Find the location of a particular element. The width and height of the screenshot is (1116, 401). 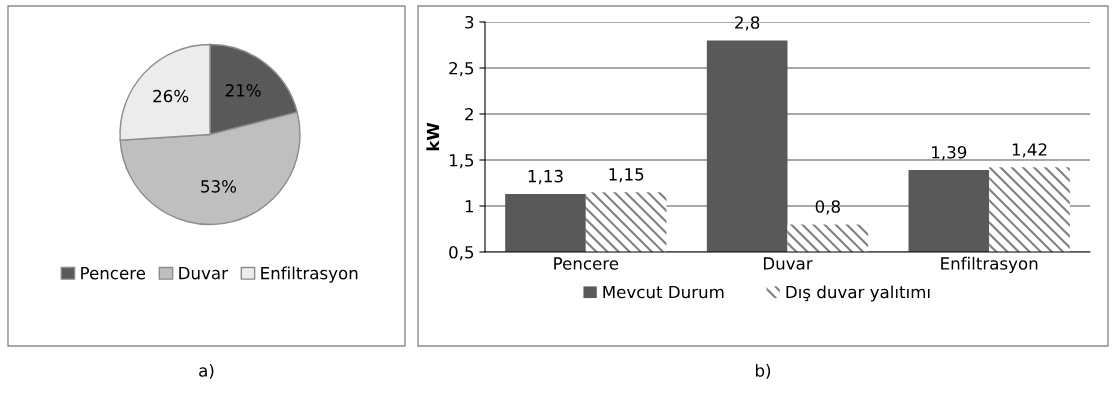

data-label: 0,8 is located at coordinates (827, 207).